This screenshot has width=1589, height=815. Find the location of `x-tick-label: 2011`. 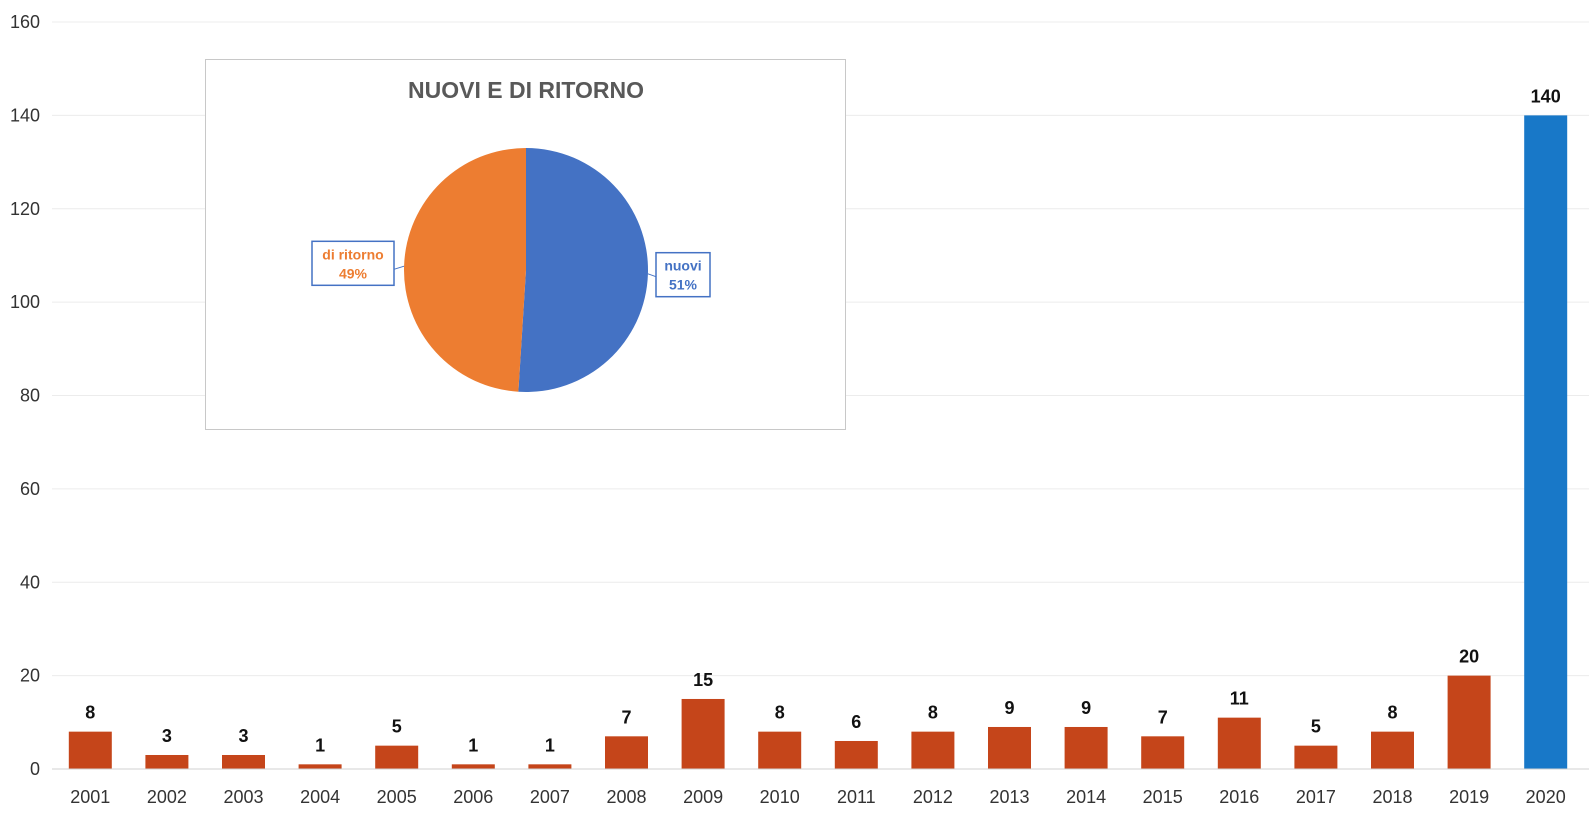

x-tick-label: 2011 is located at coordinates (856, 797).